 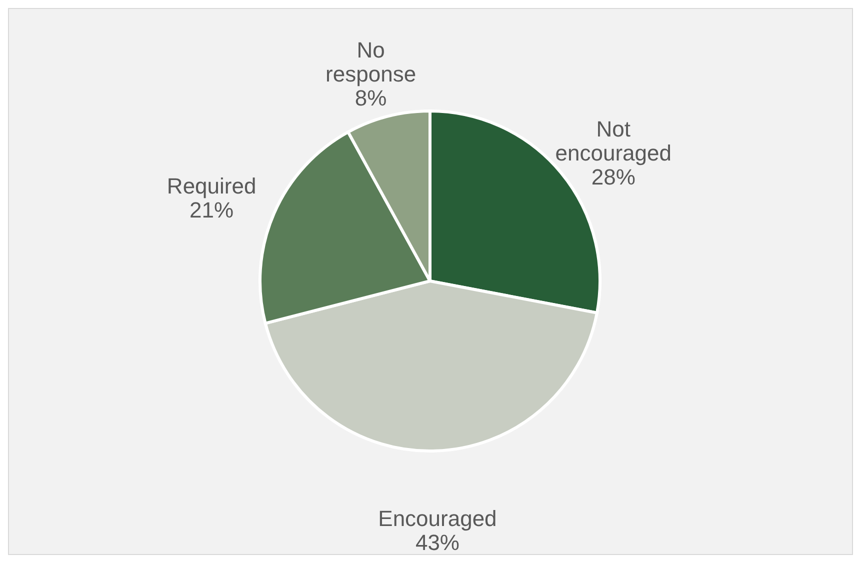 I want to click on slice-label: Encouraged, so click(x=437, y=518).